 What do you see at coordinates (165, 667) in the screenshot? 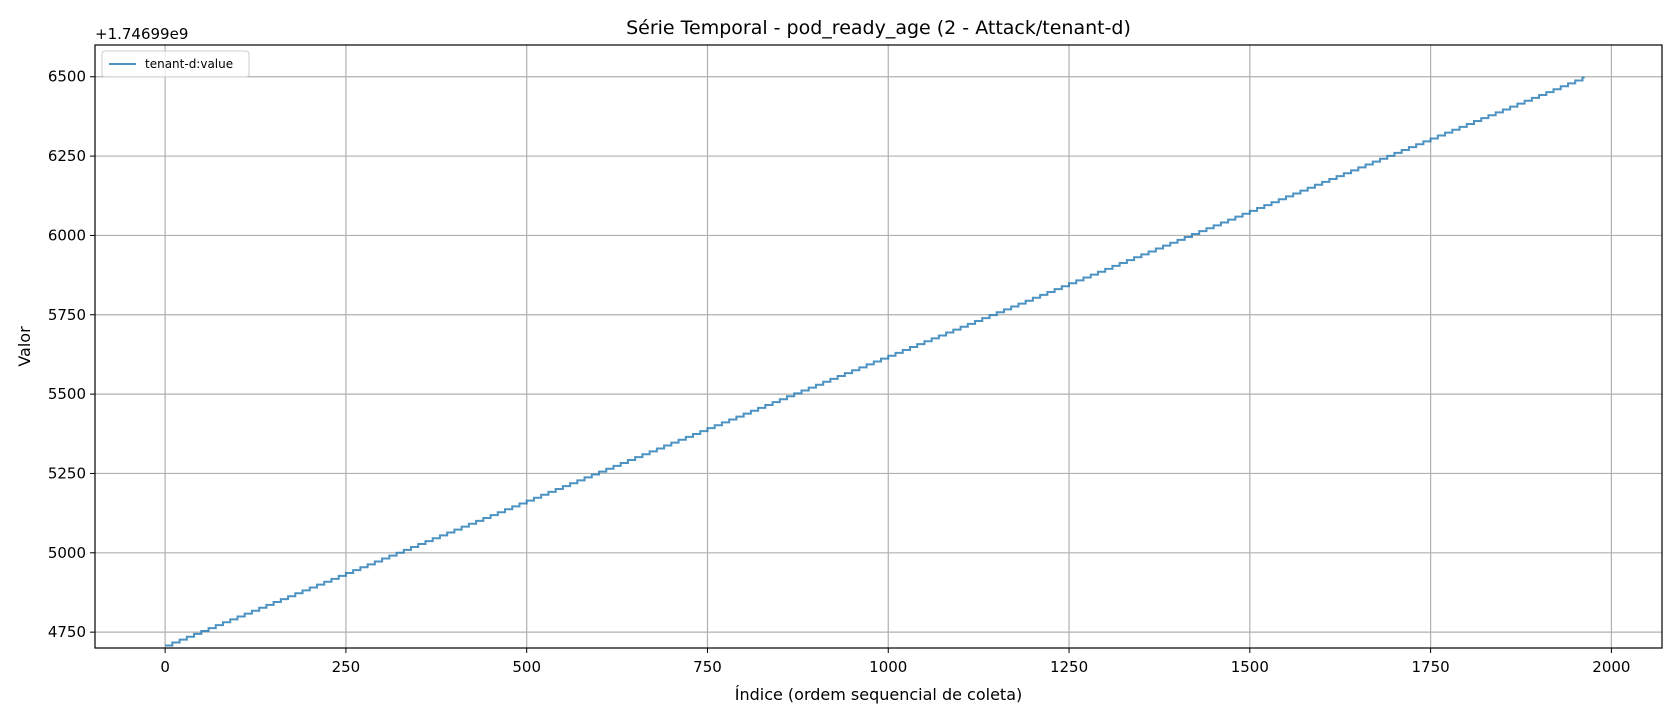
I see `x-tick-label: 0` at bounding box center [165, 667].